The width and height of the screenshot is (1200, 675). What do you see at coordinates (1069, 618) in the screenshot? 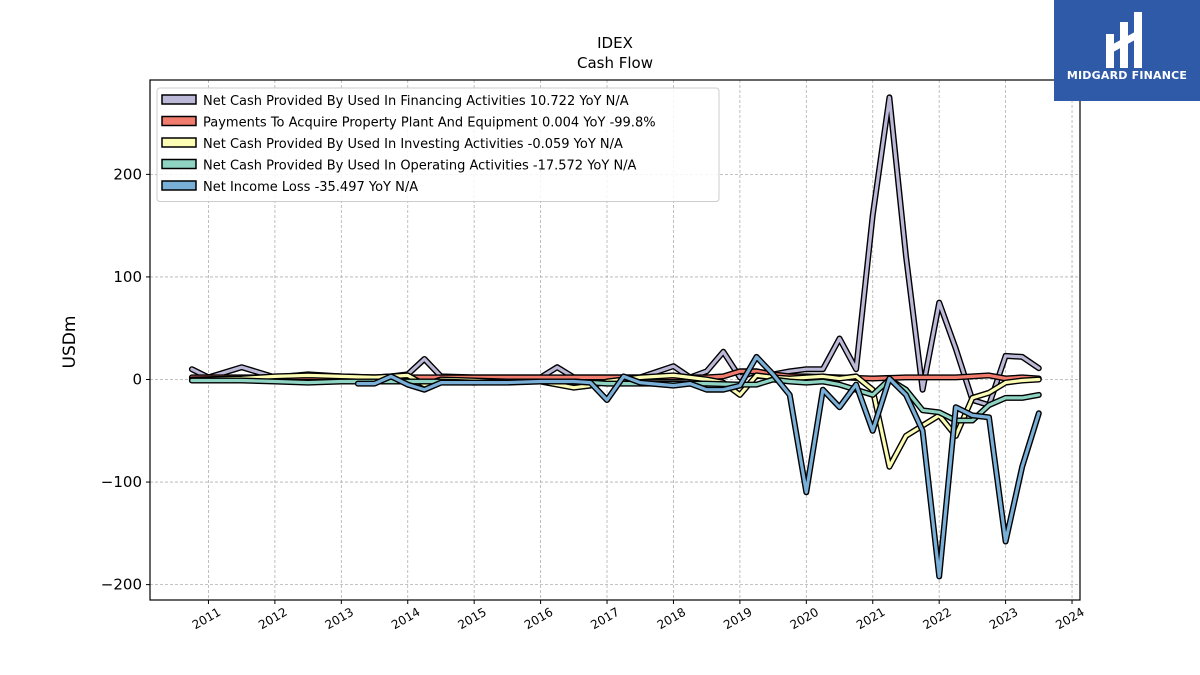
I see `x-tick-label: 2024` at bounding box center [1069, 618].